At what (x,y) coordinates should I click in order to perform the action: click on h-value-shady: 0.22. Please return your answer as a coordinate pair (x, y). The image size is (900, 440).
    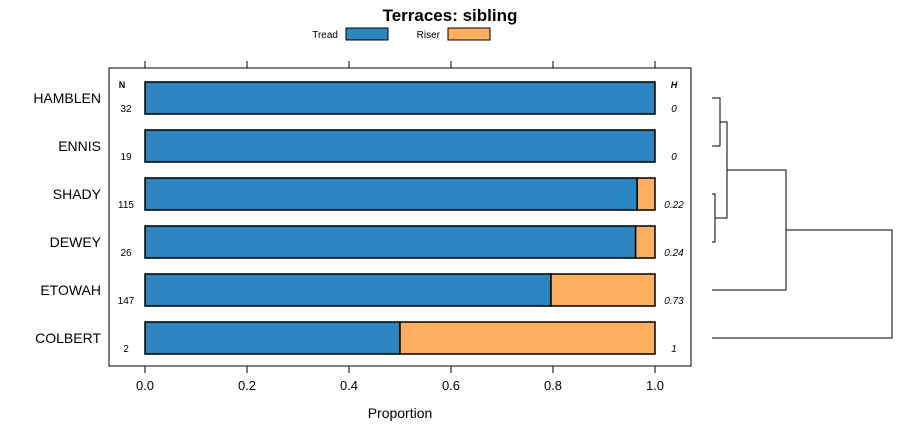
    Looking at the image, I should click on (674, 205).